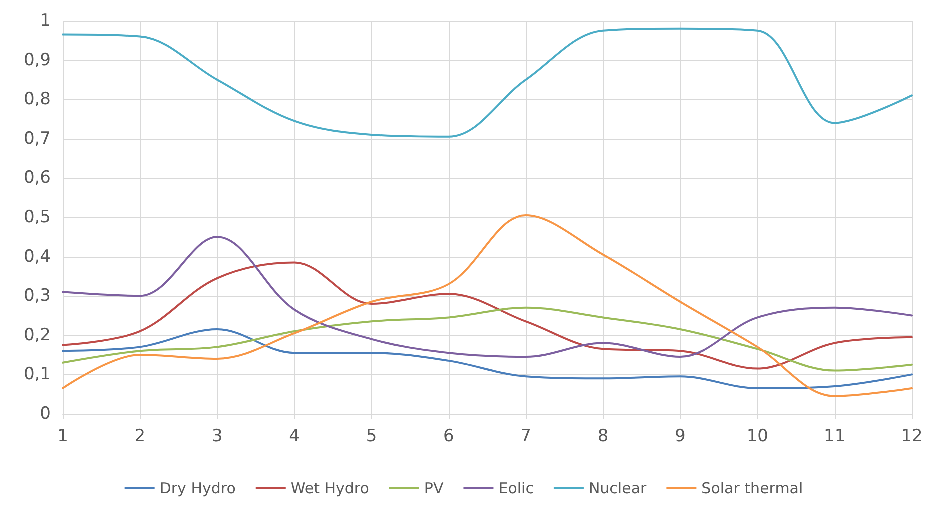 This screenshot has height=509, width=928. I want to click on y-tick-label: 0,4, so click(37, 256).